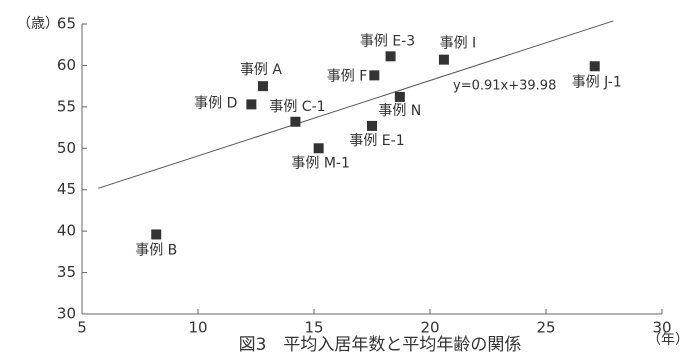 The height and width of the screenshot is (355, 698). I want to click on y-tick-label: 30, so click(66, 314).